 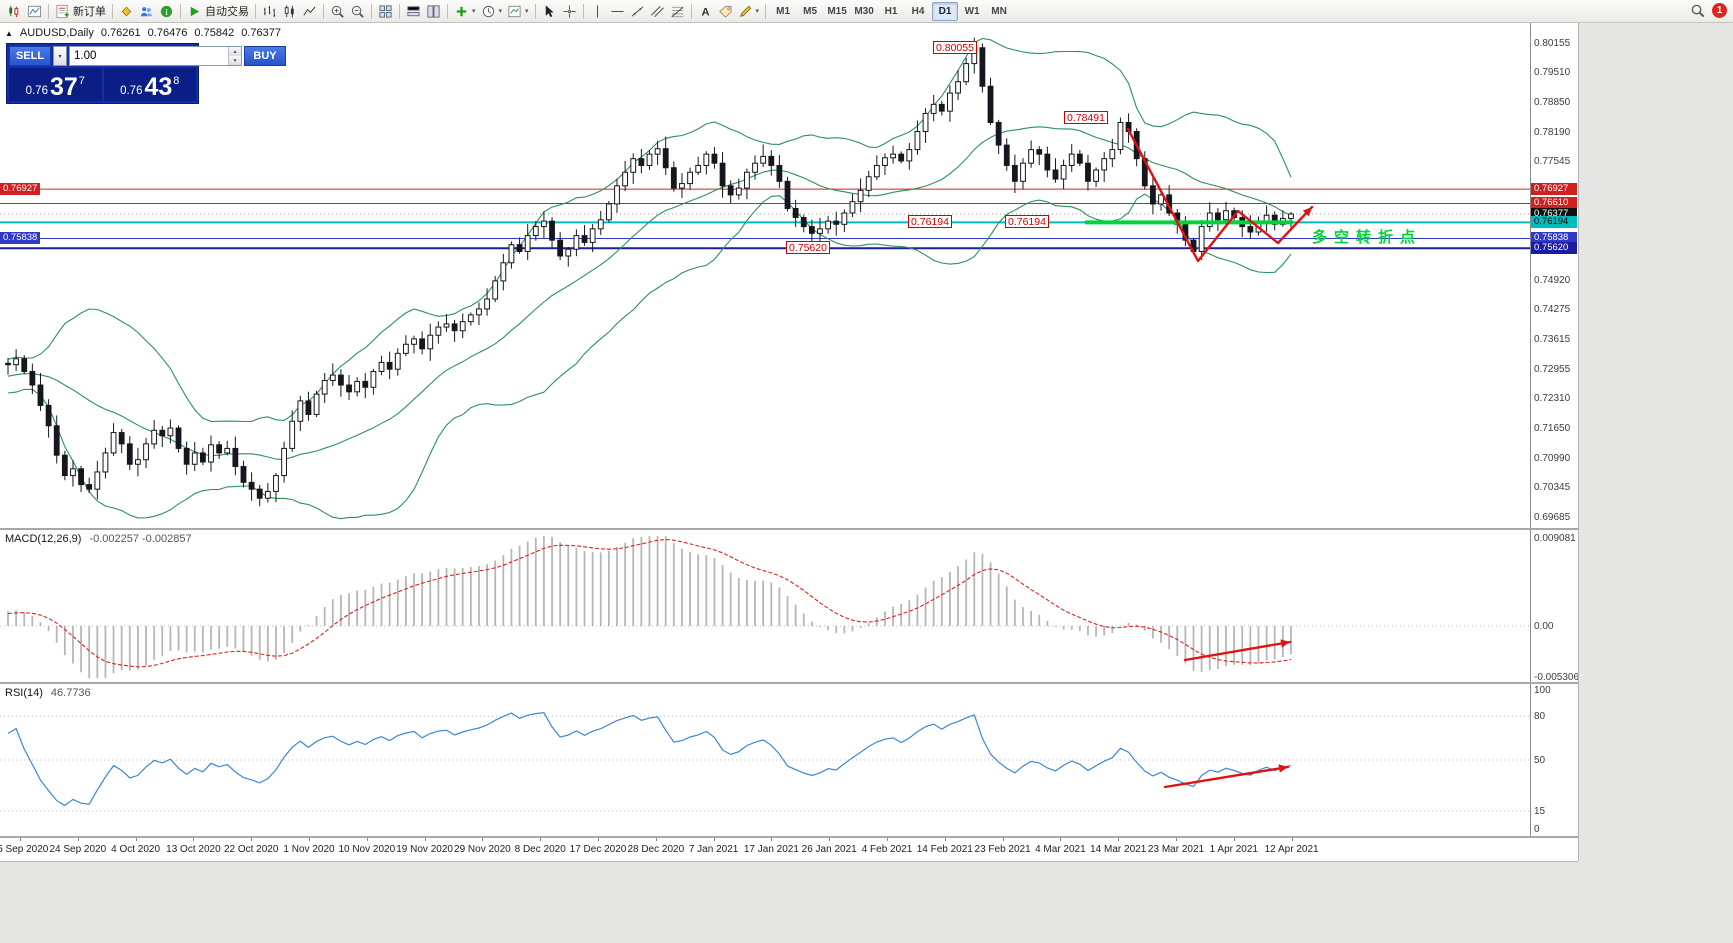 What do you see at coordinates (413, 11) in the screenshot?
I see `arrange-horizontal-button` at bounding box center [413, 11].